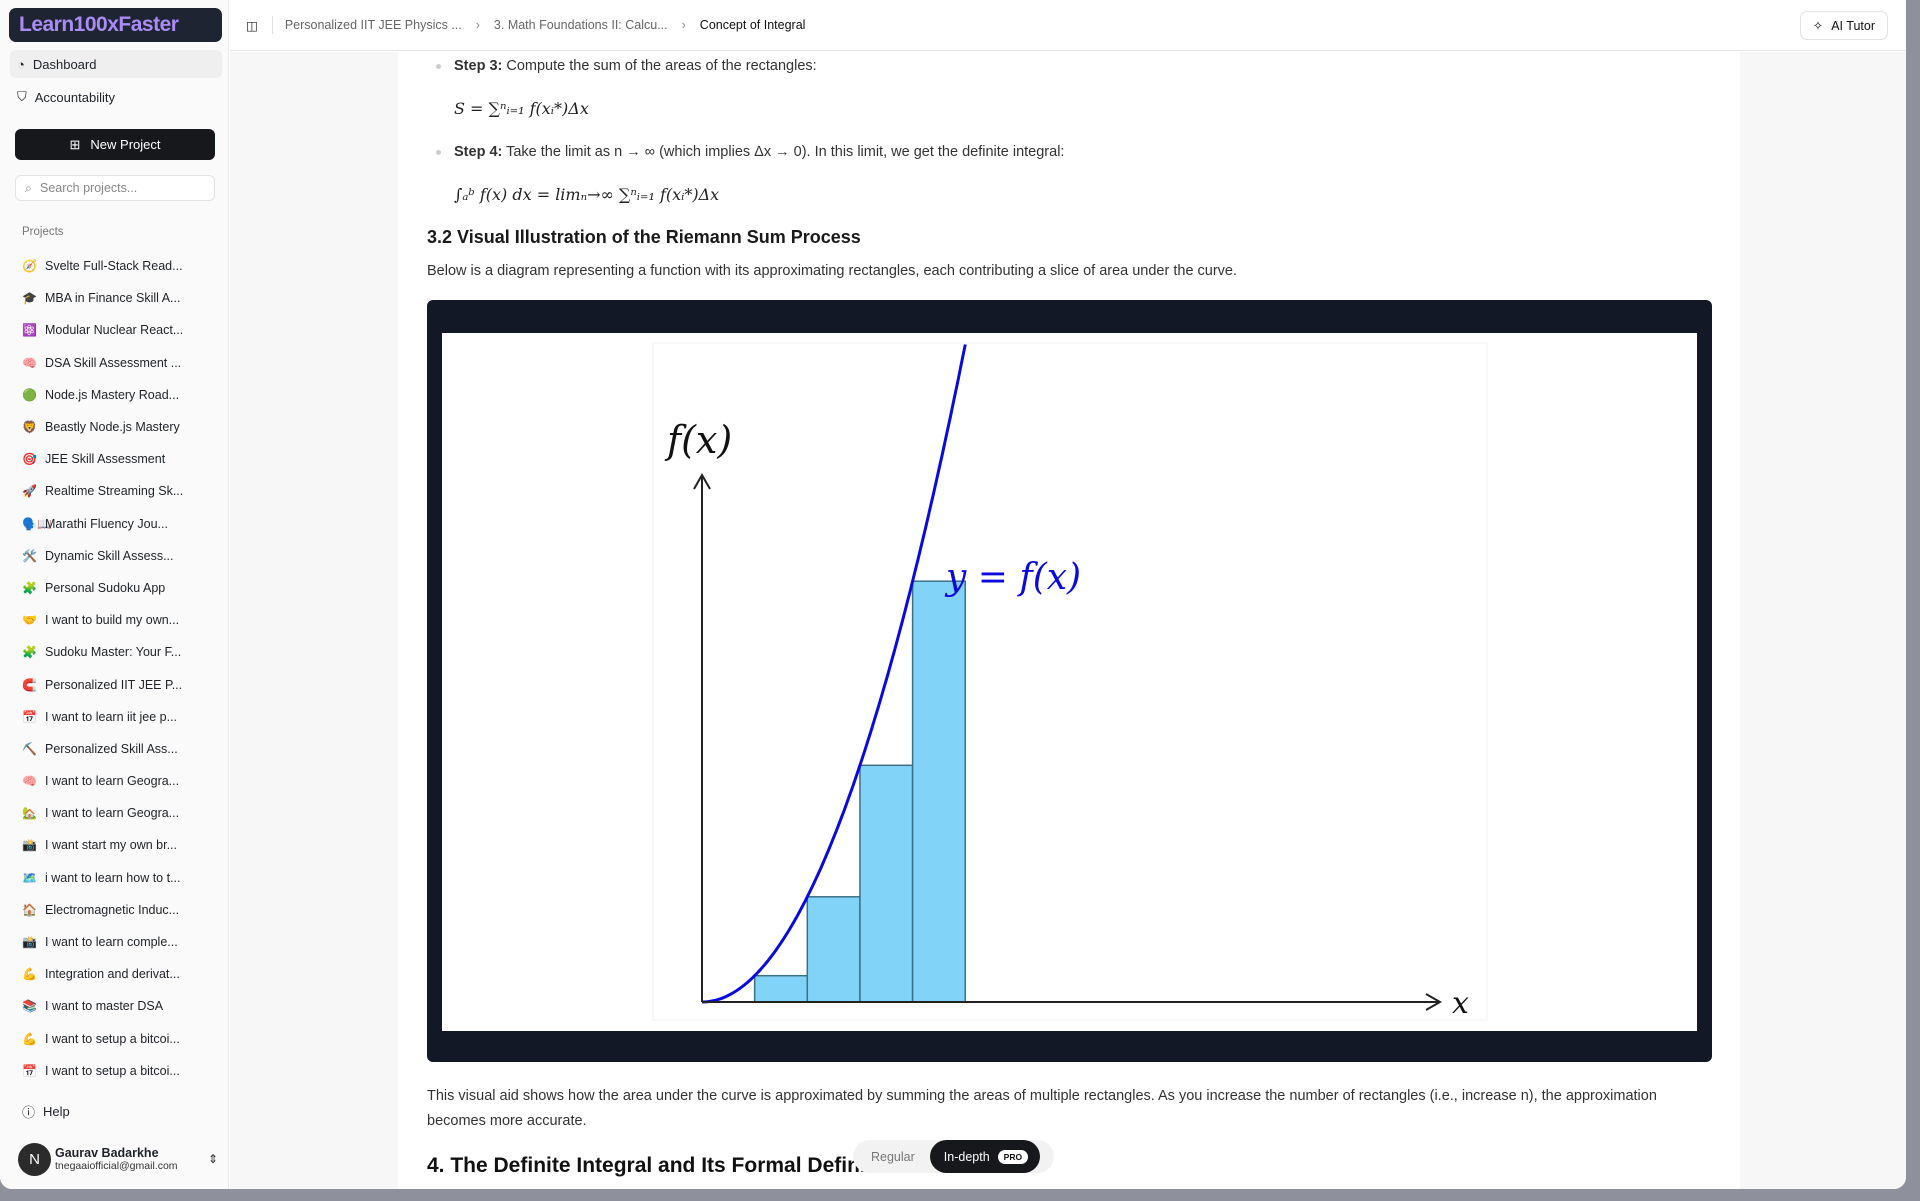 This screenshot has width=1920, height=1201. Describe the element at coordinates (115, 25) in the screenshot. I see `logo: Learn100xFaster` at that location.